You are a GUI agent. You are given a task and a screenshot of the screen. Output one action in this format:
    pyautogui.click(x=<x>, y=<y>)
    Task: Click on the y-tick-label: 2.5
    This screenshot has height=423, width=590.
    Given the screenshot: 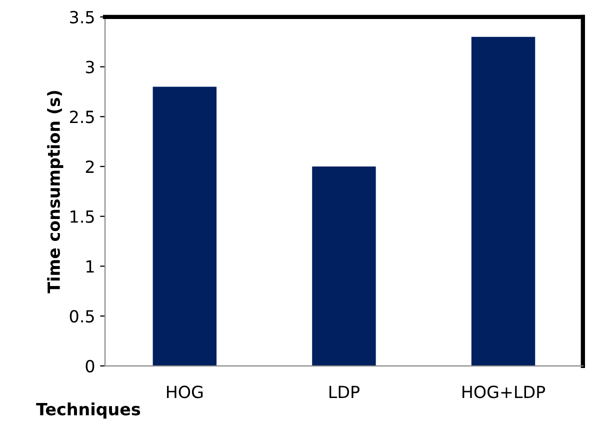 What is the action you would take?
    pyautogui.click(x=82, y=117)
    